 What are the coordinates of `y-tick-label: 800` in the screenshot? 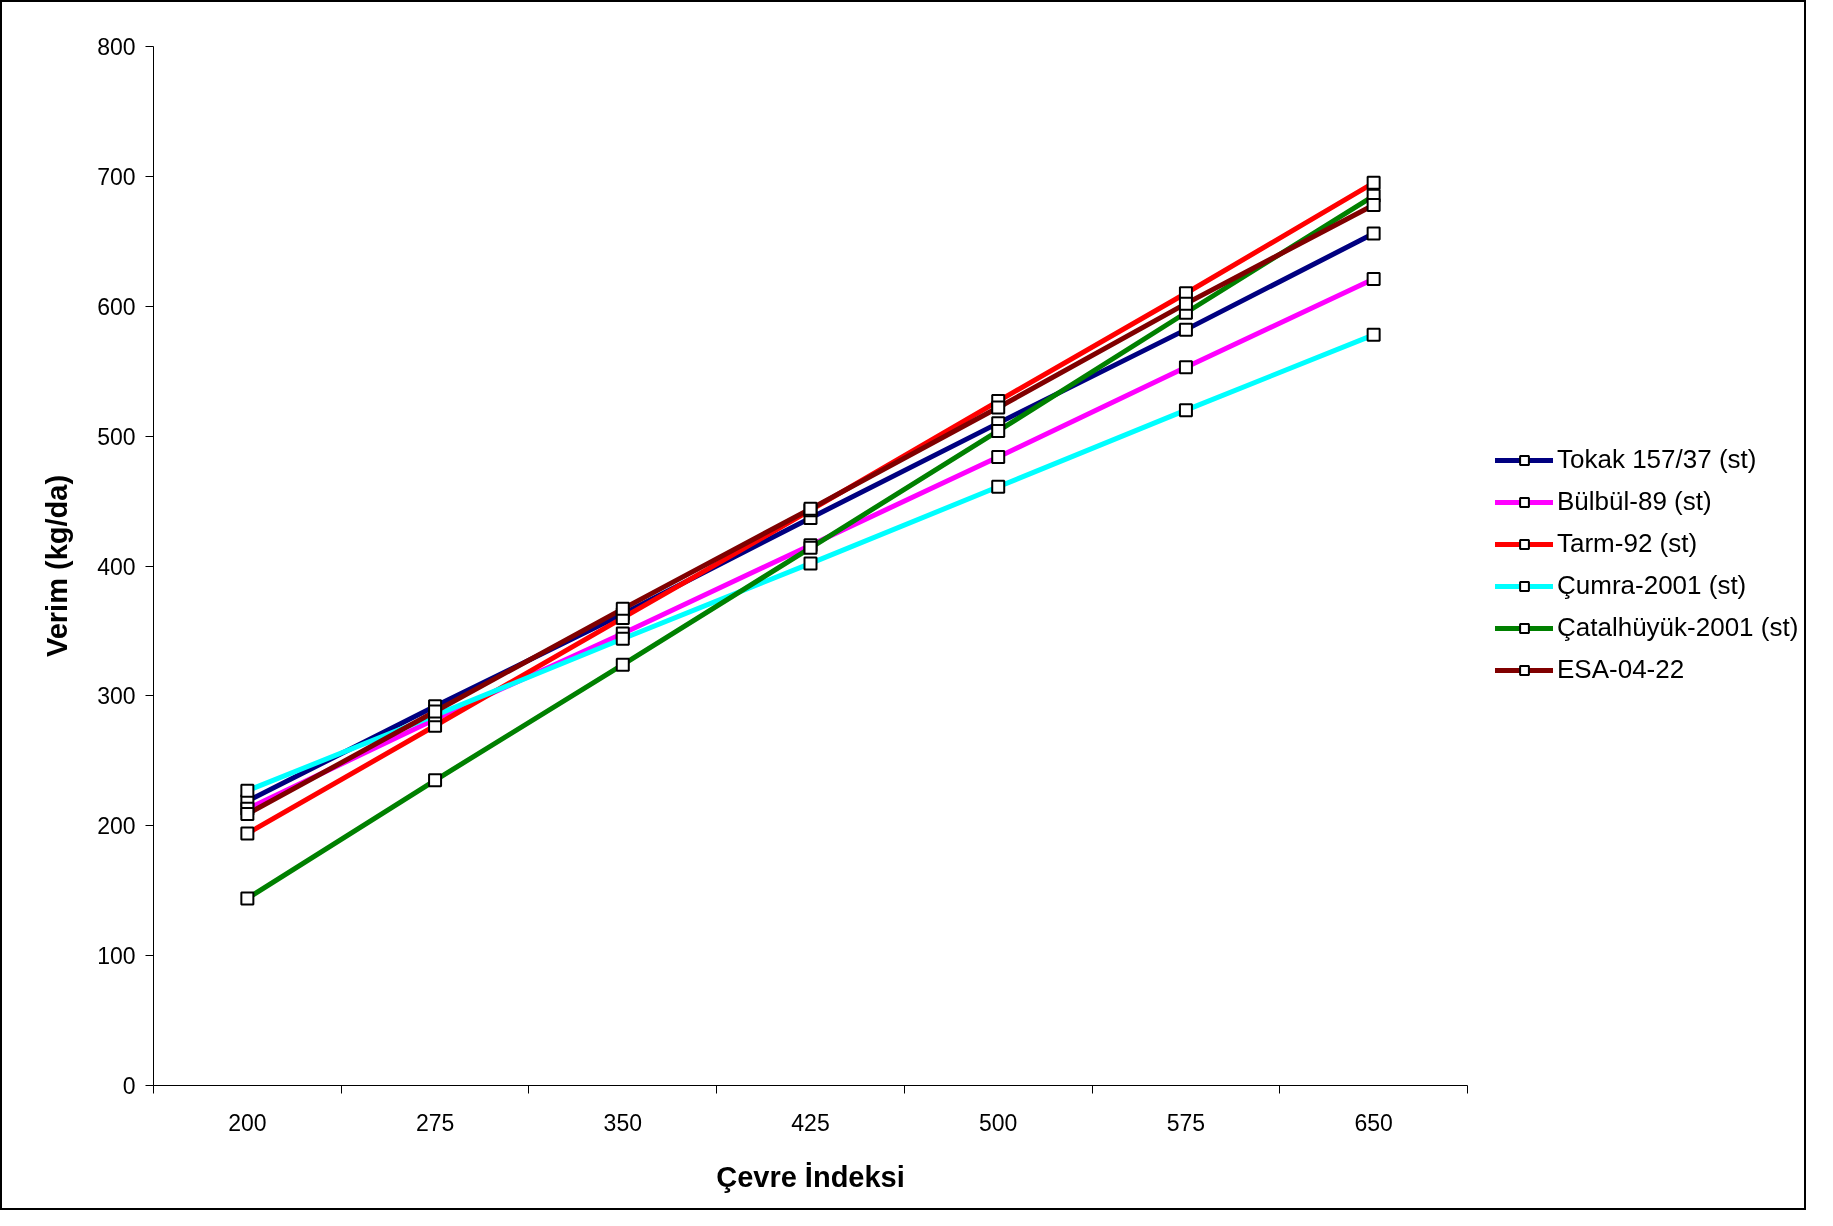 It's located at (116, 47).